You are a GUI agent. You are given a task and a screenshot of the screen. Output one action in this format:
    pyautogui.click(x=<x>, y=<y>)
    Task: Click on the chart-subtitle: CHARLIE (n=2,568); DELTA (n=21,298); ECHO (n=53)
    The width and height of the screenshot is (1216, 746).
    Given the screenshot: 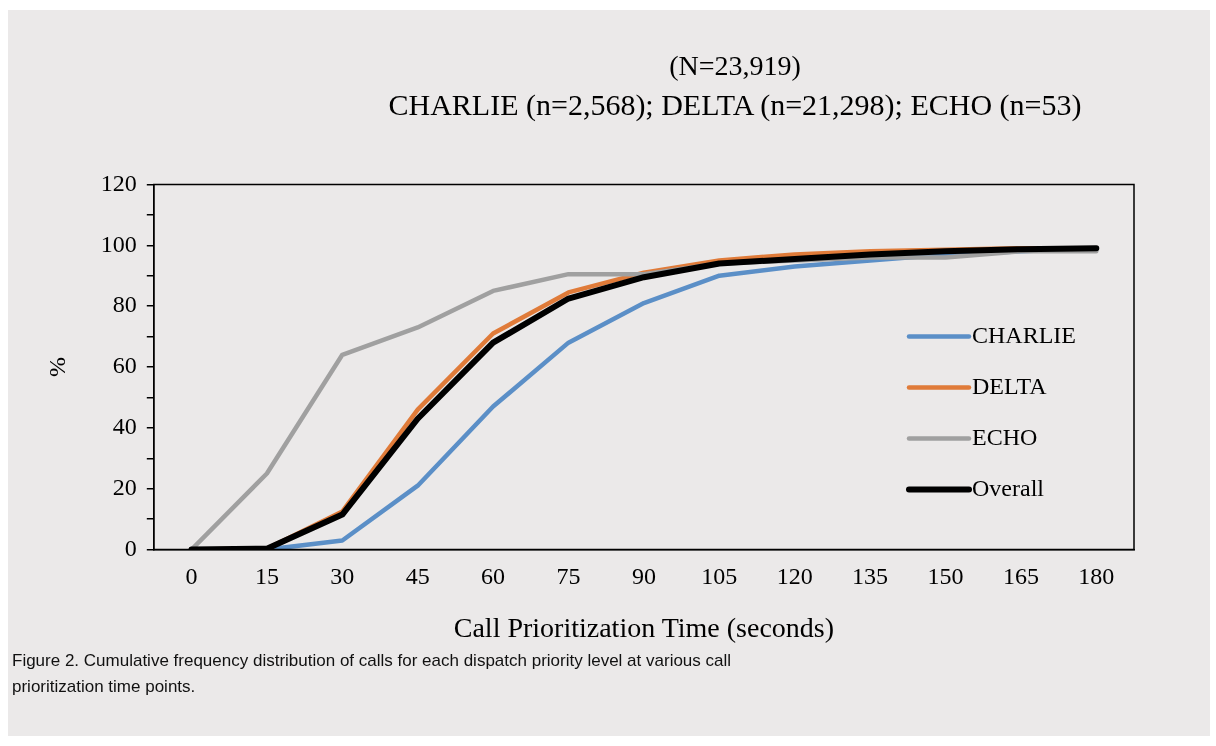 What is the action you would take?
    pyautogui.click(x=735, y=105)
    